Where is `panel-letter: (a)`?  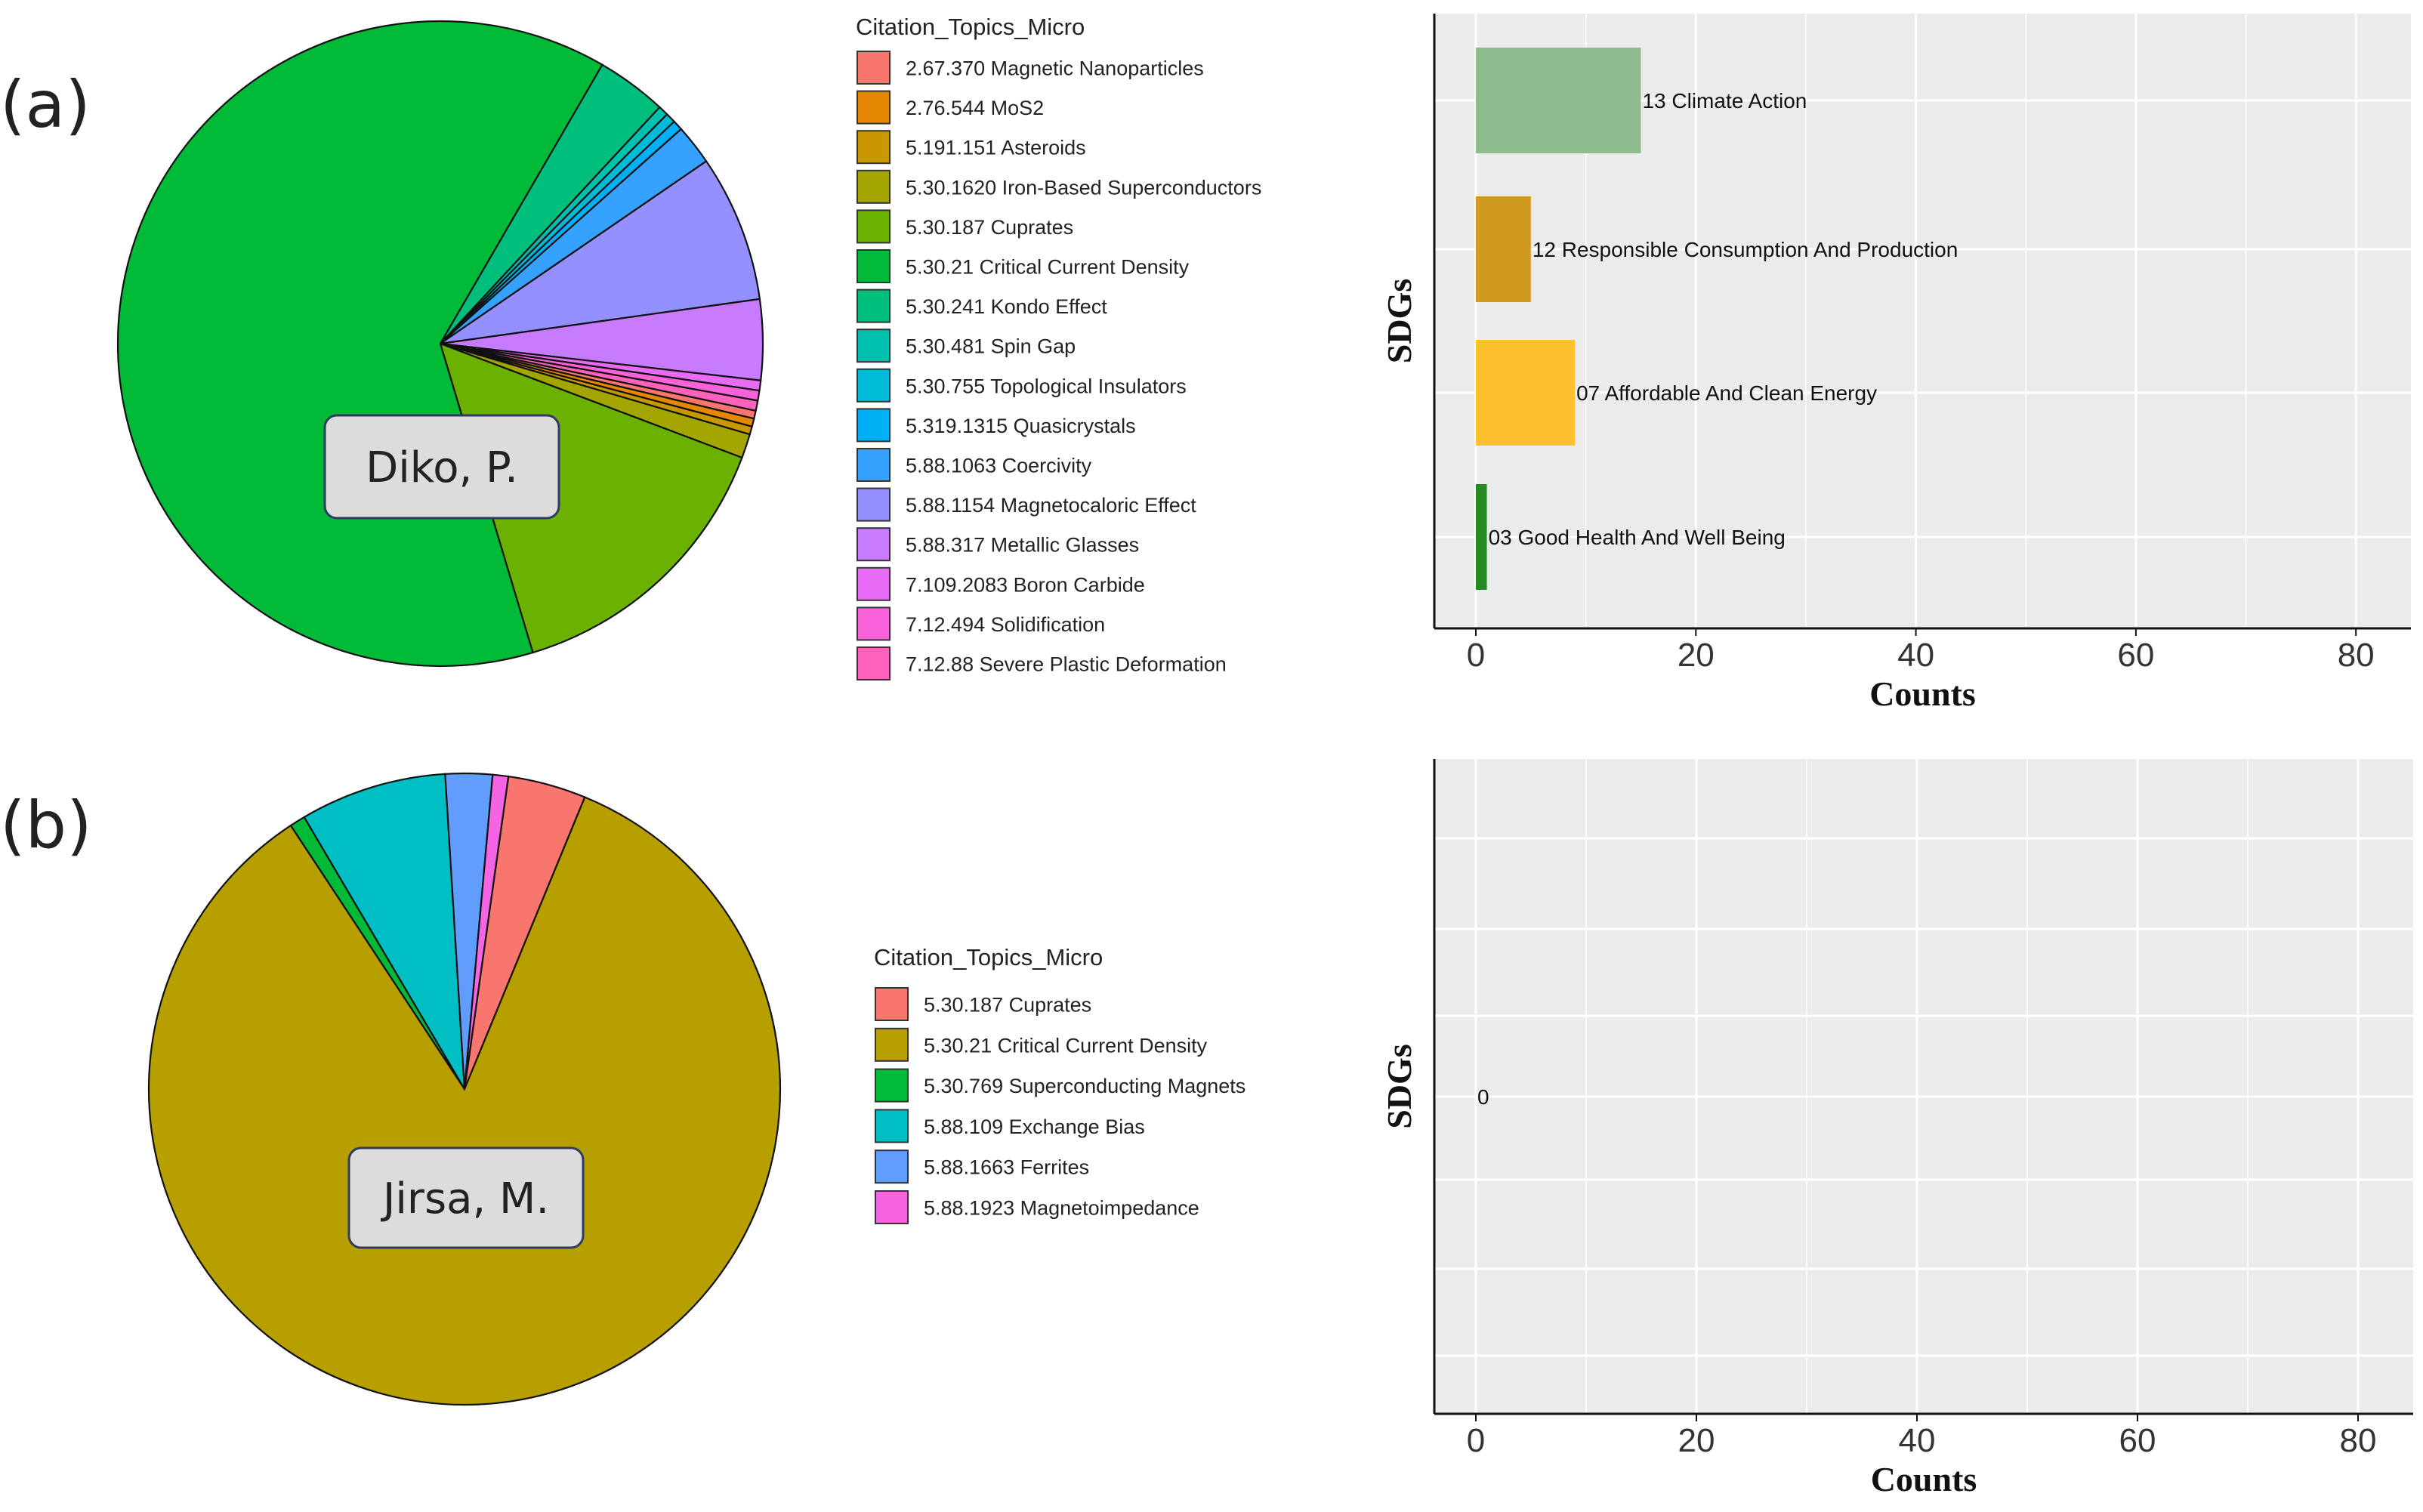
panel-letter: (a) is located at coordinates (46, 105).